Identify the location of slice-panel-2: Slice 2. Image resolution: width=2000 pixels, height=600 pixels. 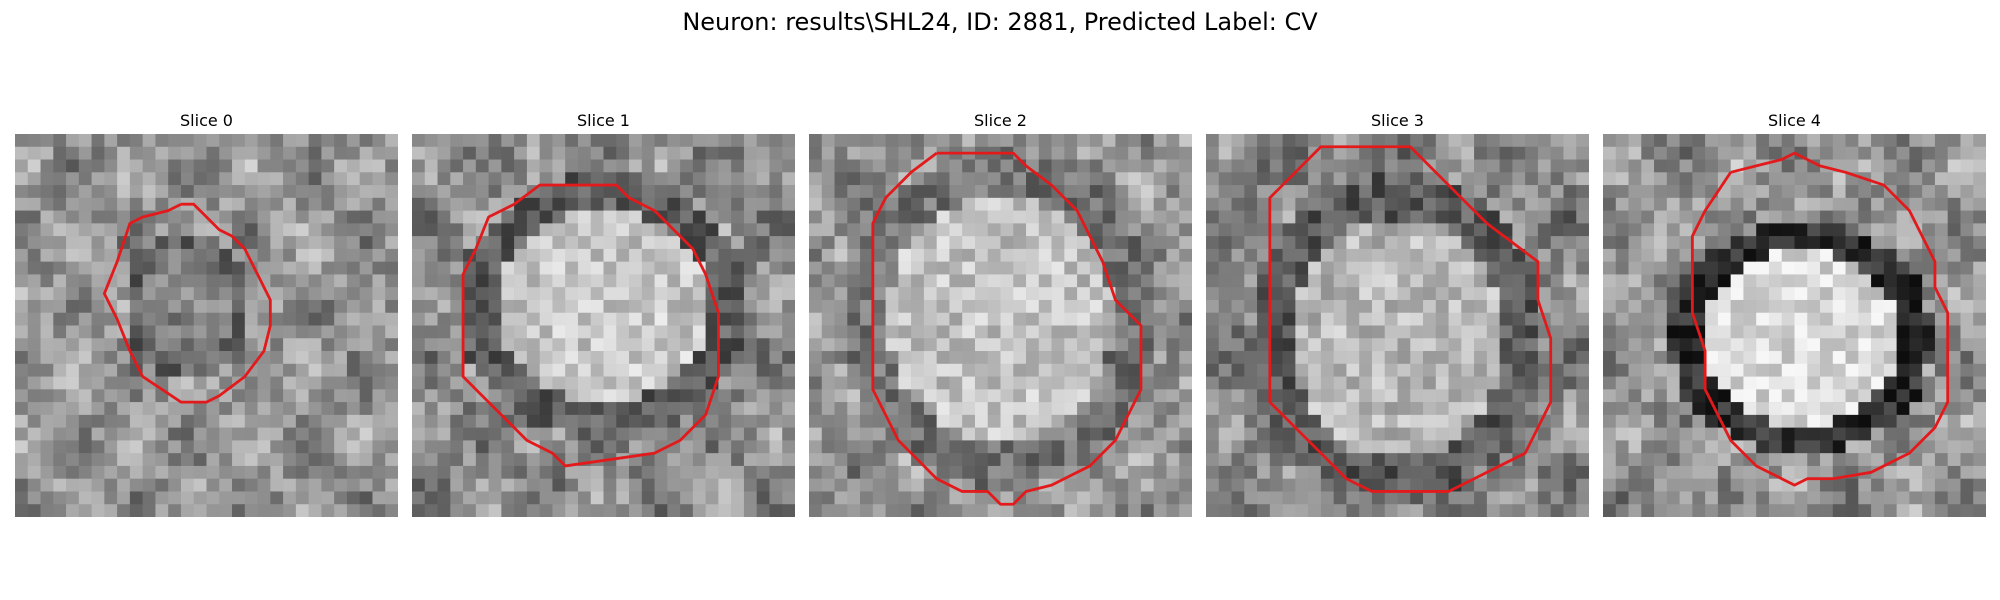
(1000, 313).